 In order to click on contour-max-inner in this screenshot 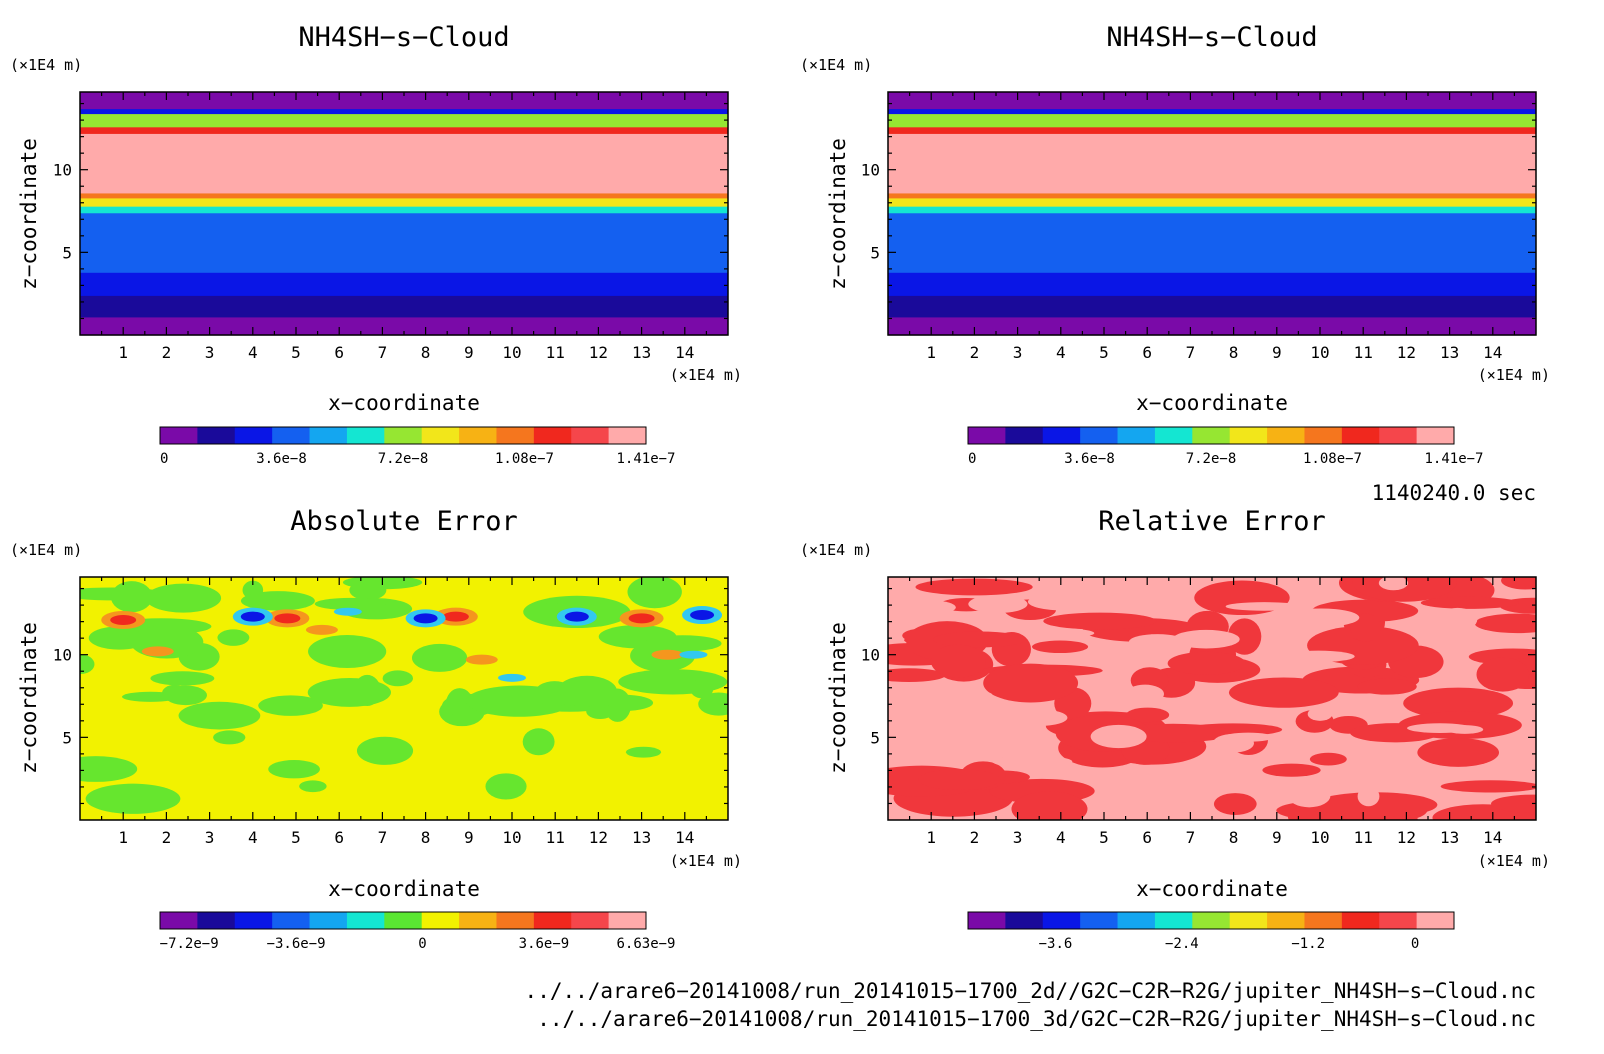, I will do `click(641, 618)`.